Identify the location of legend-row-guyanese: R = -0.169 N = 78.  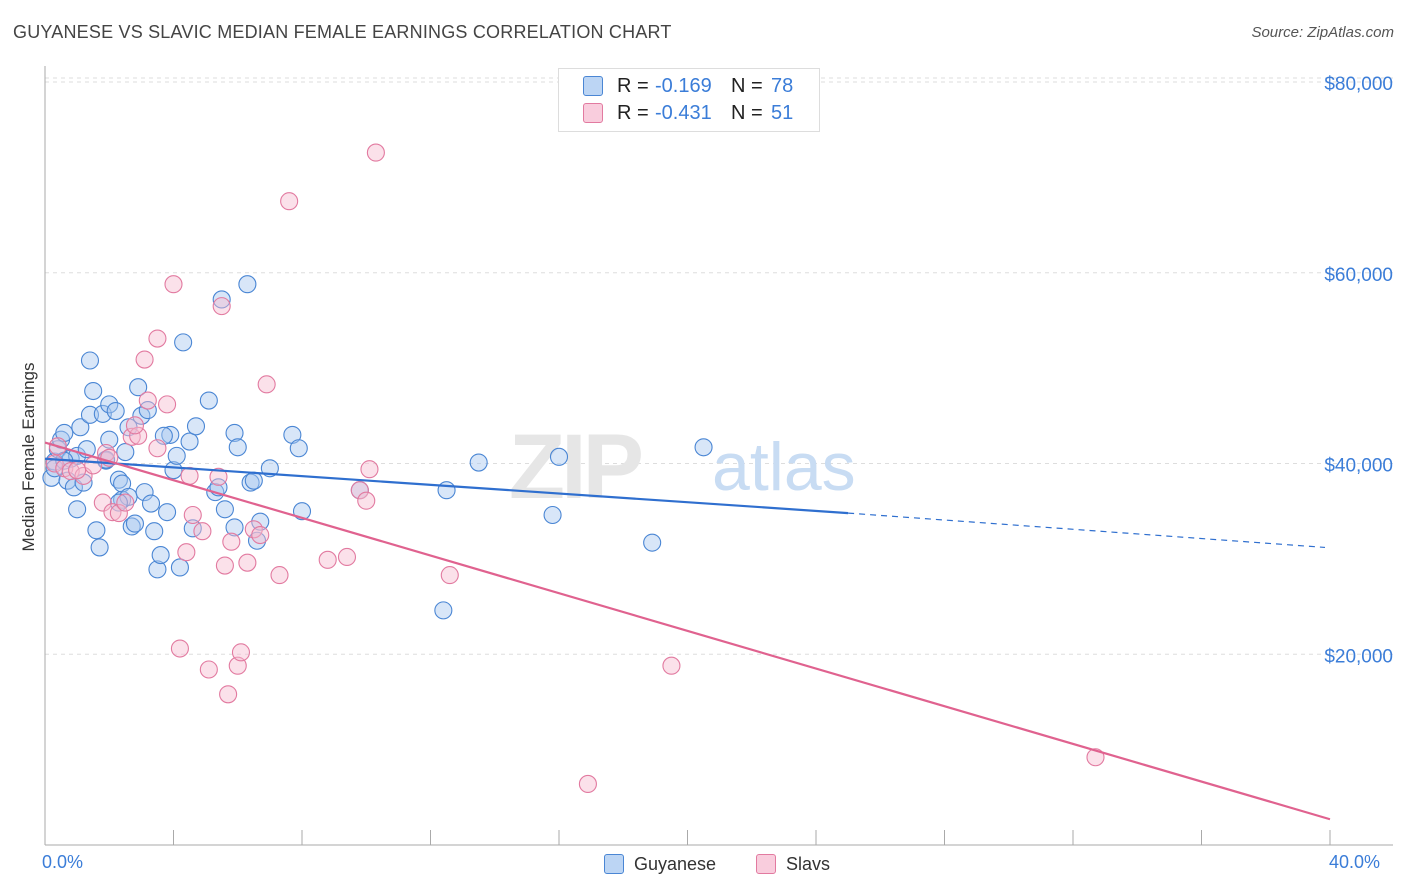
(688, 86).